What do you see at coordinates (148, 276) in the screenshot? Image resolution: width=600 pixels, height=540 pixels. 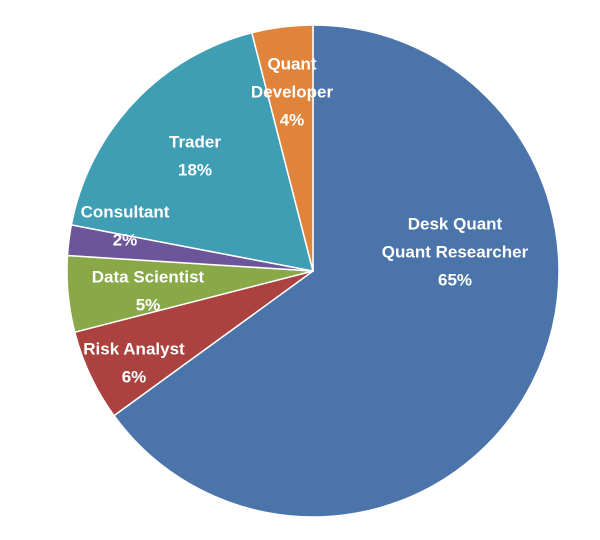 I see `slice-label: Data Scientist` at bounding box center [148, 276].